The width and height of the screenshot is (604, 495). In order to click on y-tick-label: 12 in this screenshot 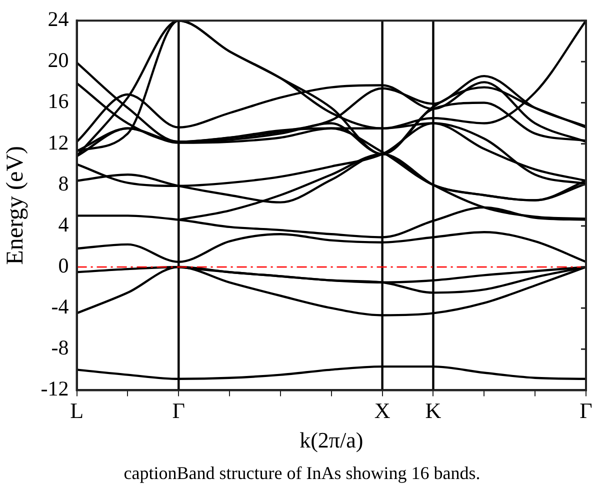, I will do `click(58, 142)`.